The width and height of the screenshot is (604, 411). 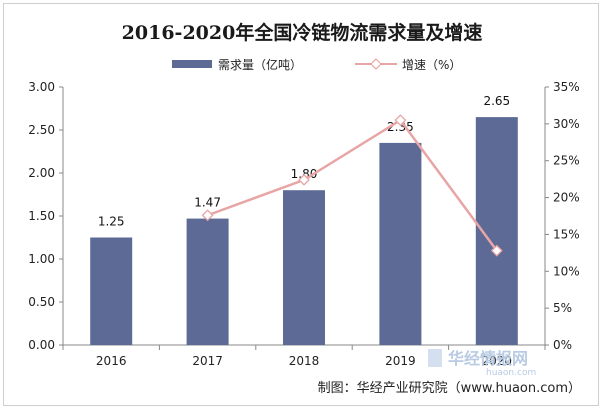 What do you see at coordinates (566, 234) in the screenshot?
I see `y-right-tick-label: 15%` at bounding box center [566, 234].